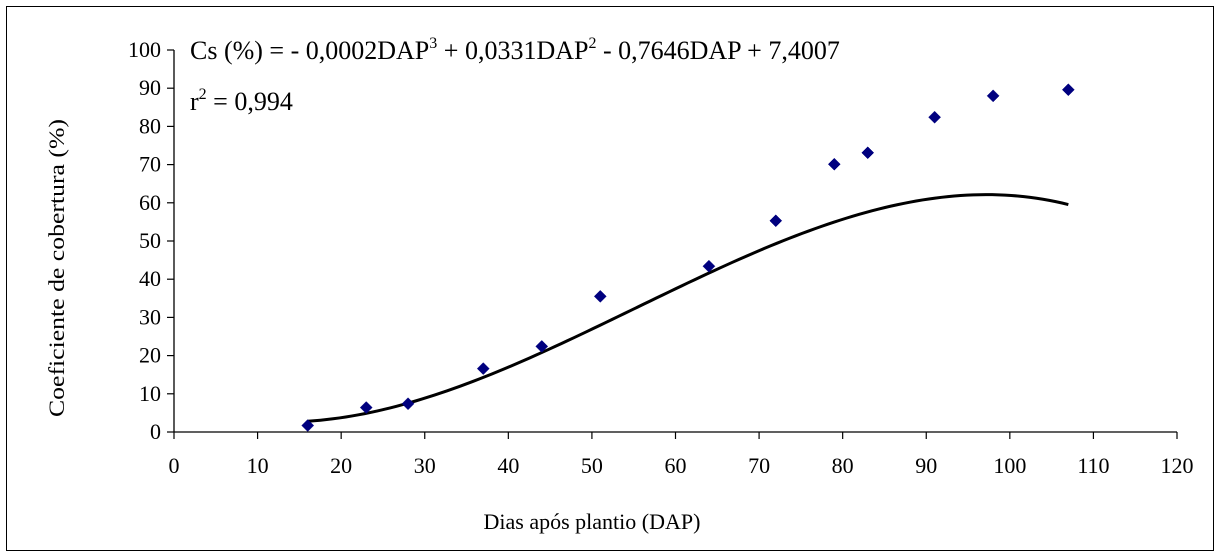 This screenshot has height=559, width=1222. What do you see at coordinates (425, 465) in the screenshot?
I see `x-tick-label: 30` at bounding box center [425, 465].